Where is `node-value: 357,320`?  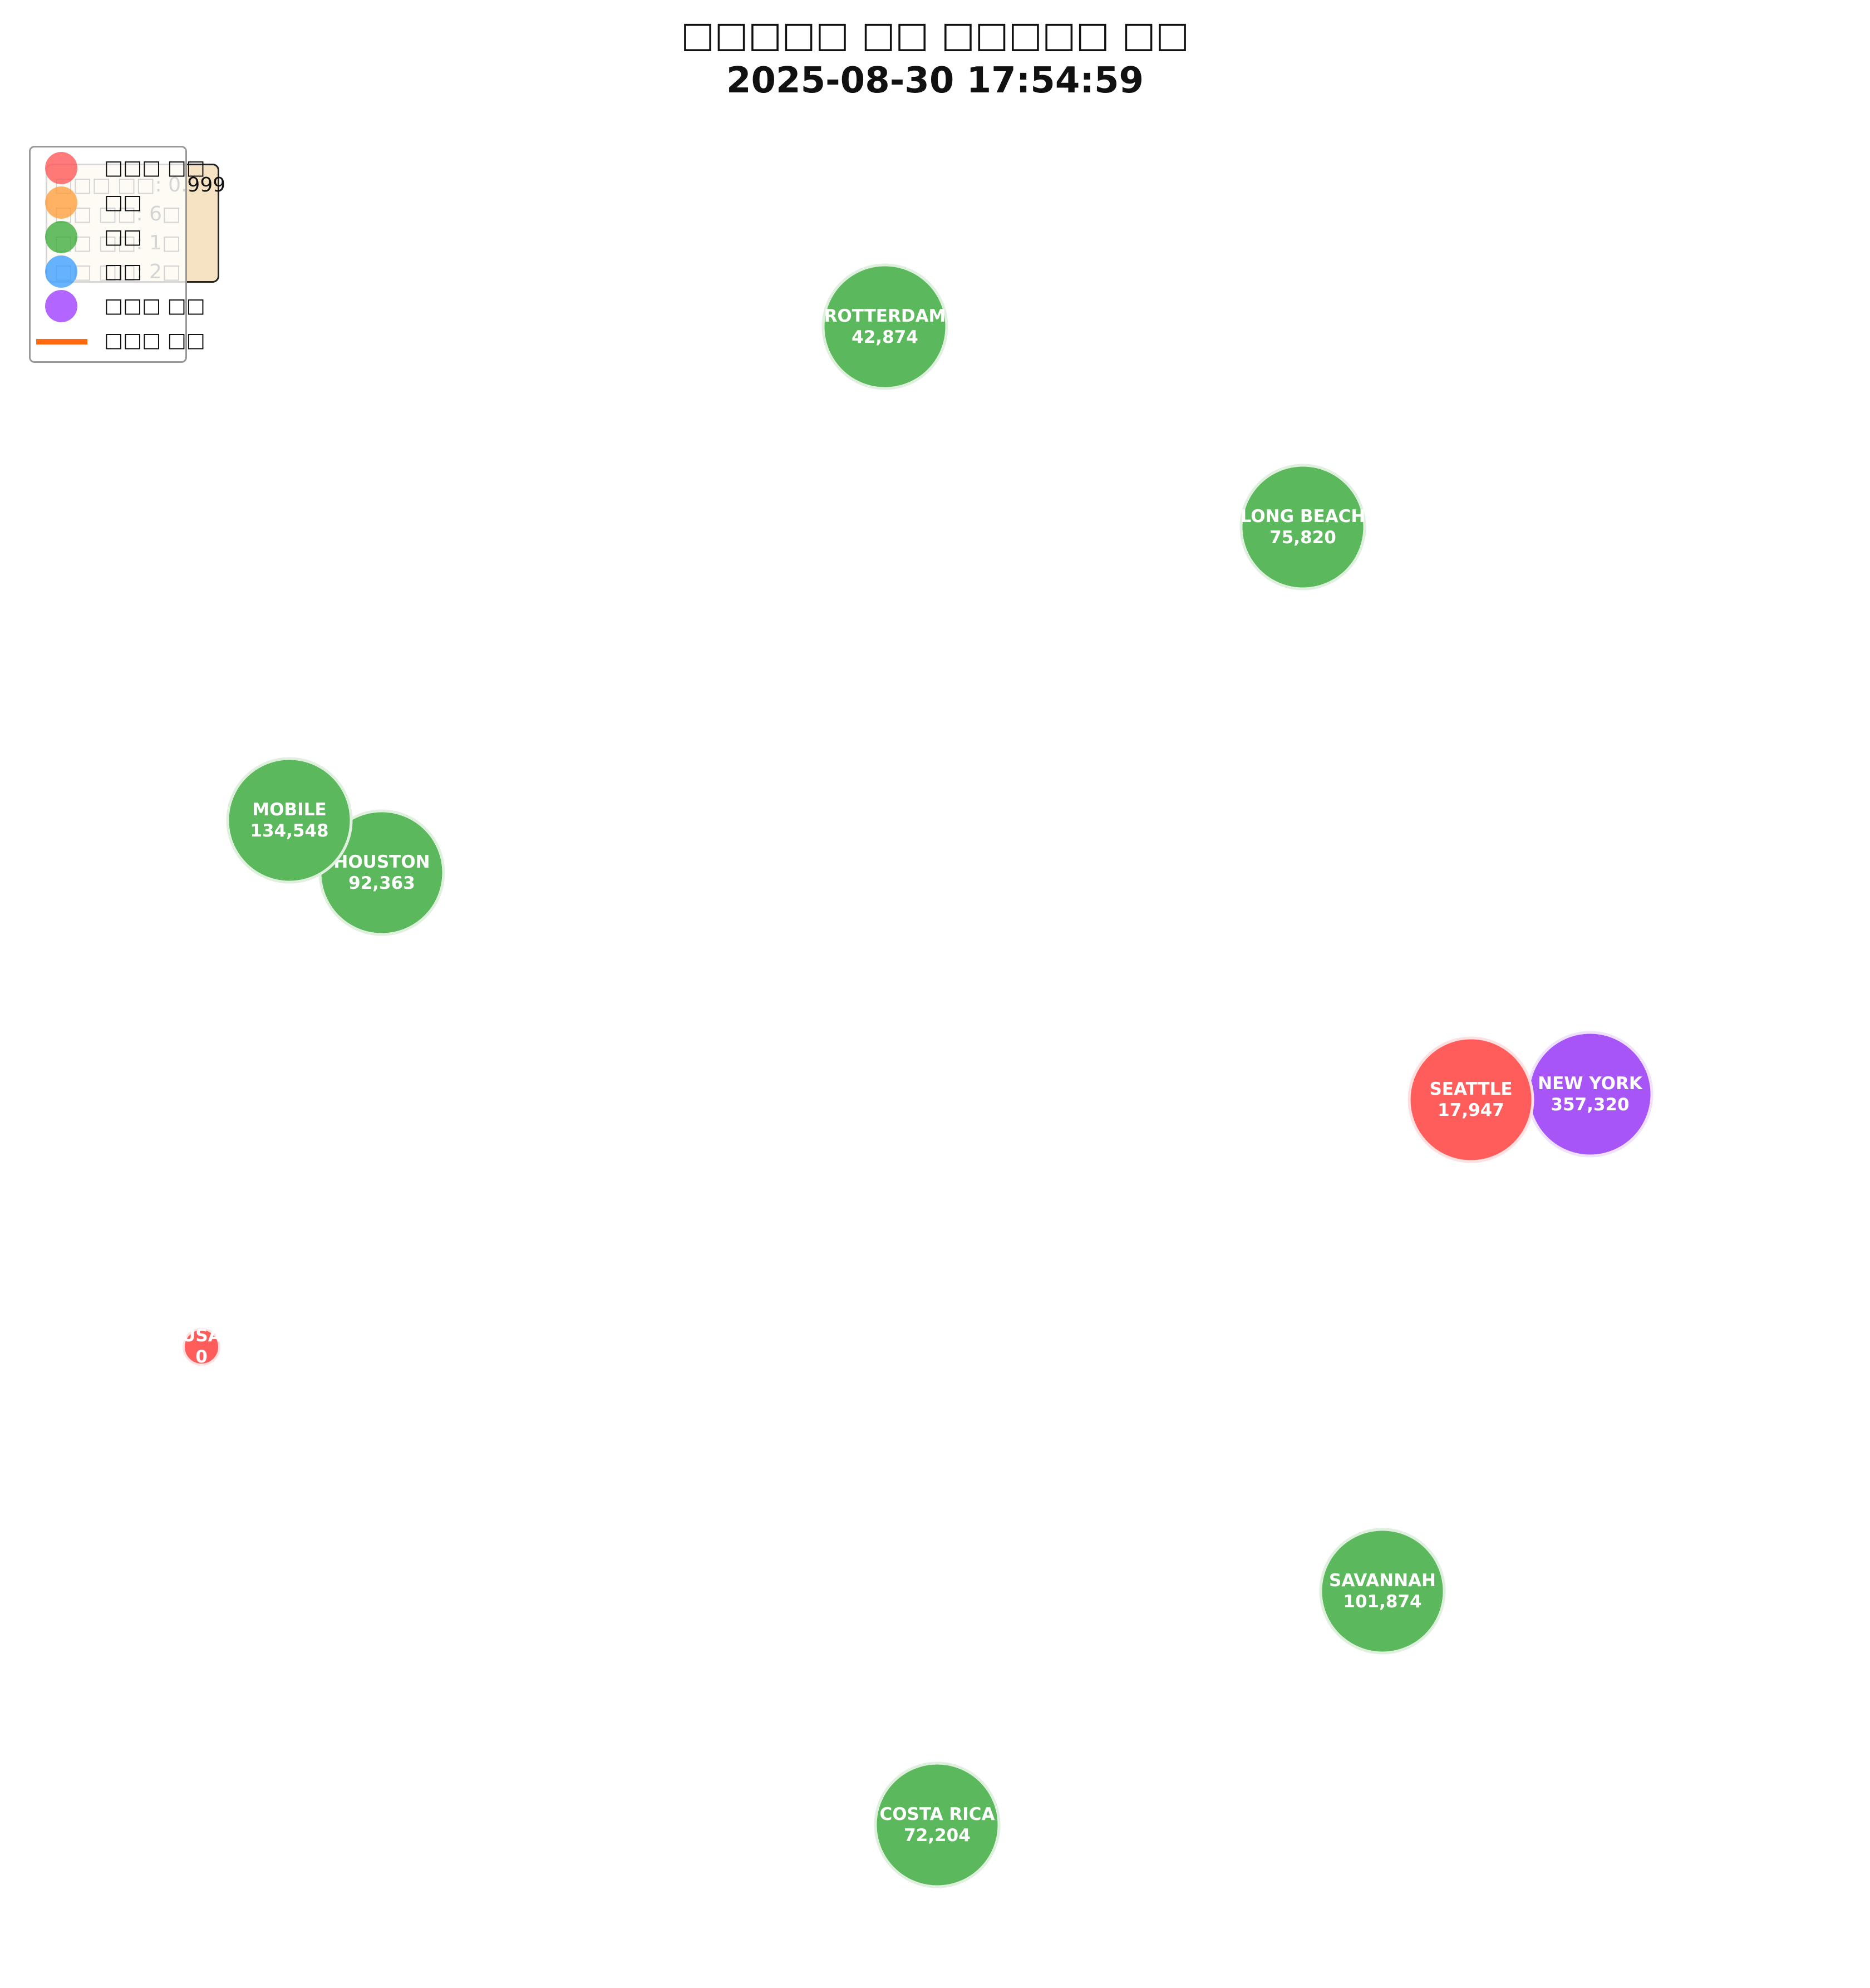
node-value: 357,320 is located at coordinates (1590, 1105).